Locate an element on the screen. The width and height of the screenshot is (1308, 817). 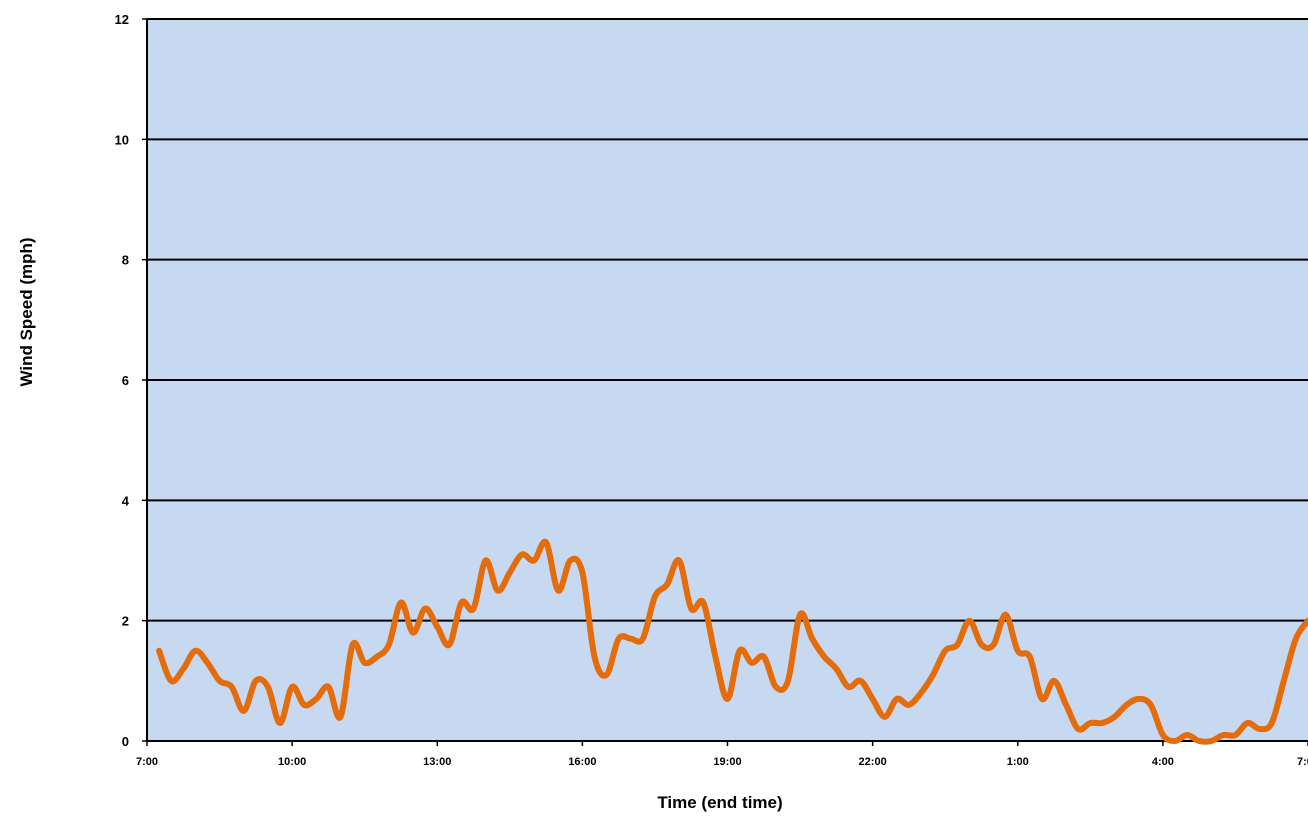
x-tick-label: 19:00 is located at coordinates (727, 762).